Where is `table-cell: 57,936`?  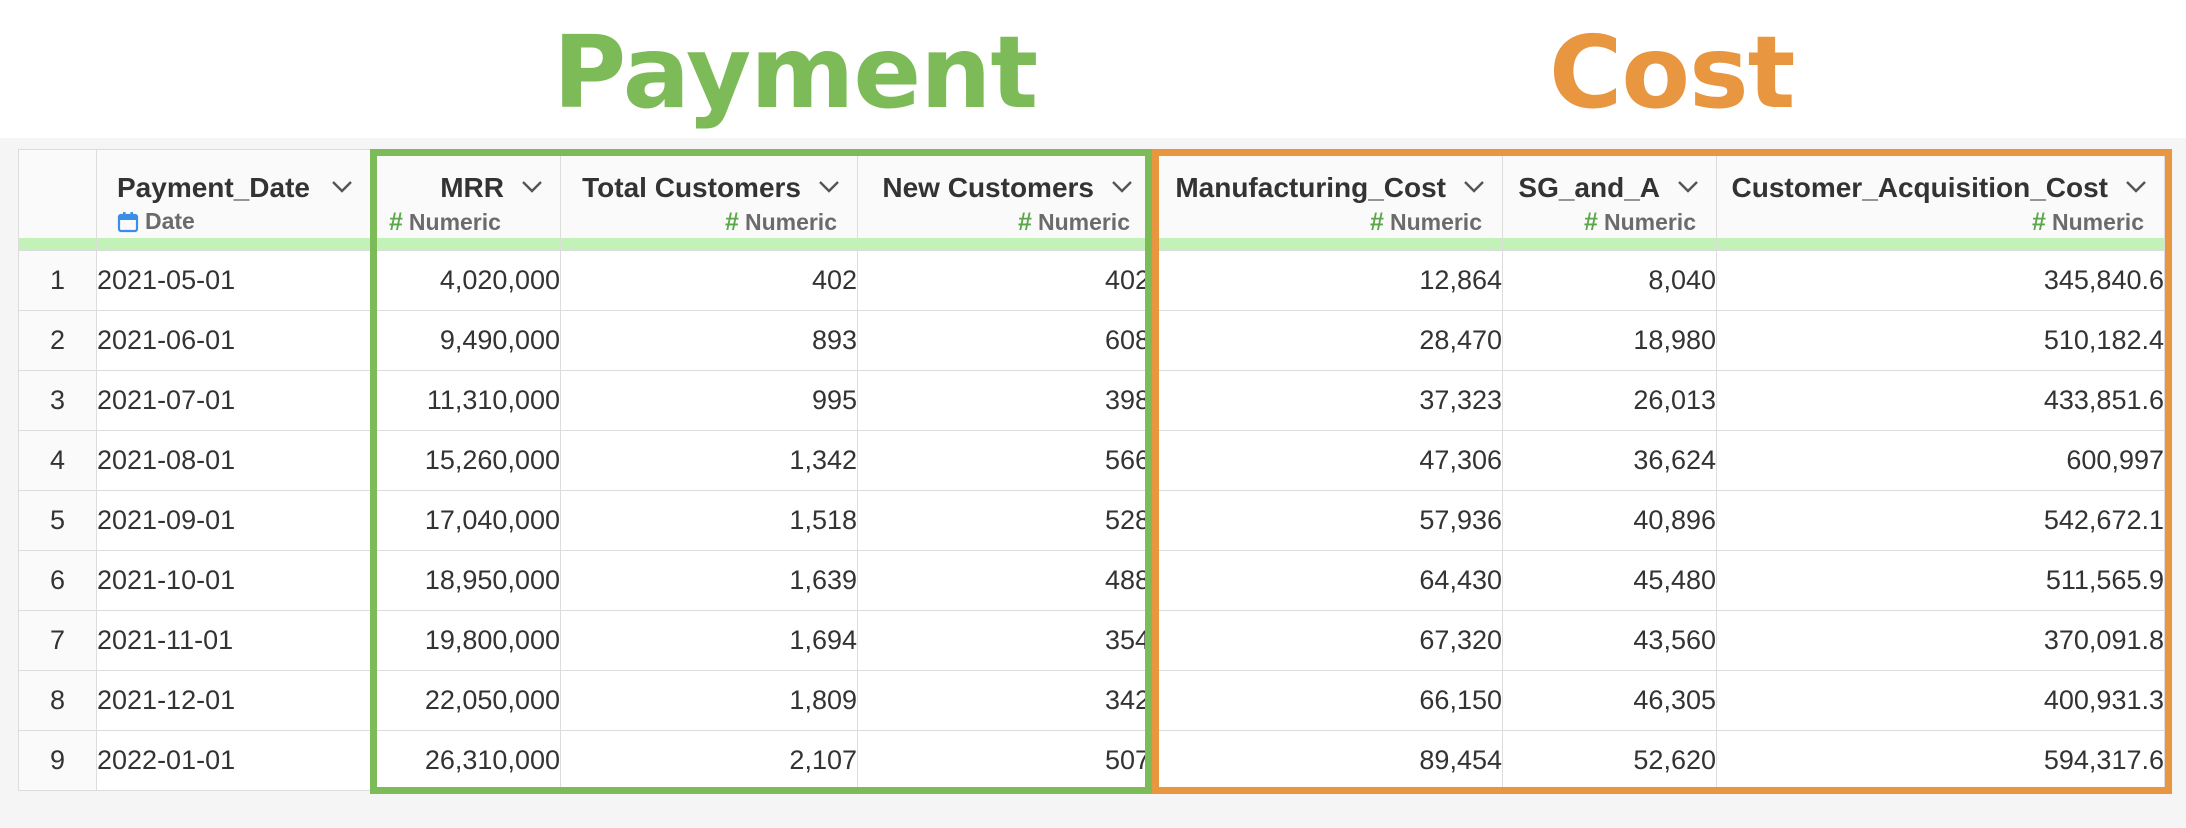
table-cell: 57,936 is located at coordinates (1326, 520).